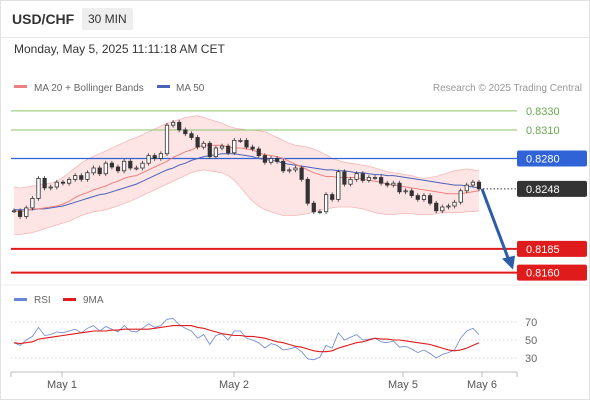 This screenshot has width=590, height=401. I want to click on rsi-legend-label: RSI, so click(42, 300).